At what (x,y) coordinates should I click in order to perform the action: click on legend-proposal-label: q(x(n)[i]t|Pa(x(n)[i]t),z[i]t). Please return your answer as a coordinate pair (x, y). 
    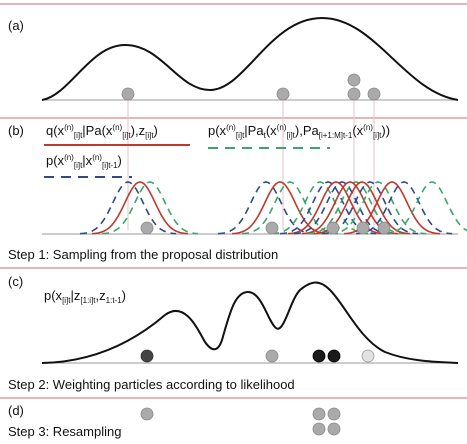
    Looking at the image, I should click on (102, 131).